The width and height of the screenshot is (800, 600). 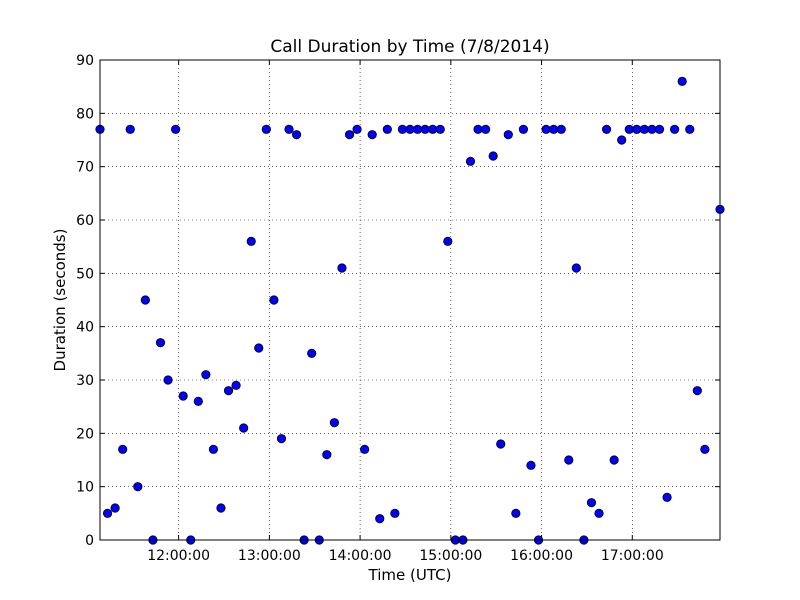 What do you see at coordinates (85, 221) in the screenshot?
I see `y-tick-label: 60` at bounding box center [85, 221].